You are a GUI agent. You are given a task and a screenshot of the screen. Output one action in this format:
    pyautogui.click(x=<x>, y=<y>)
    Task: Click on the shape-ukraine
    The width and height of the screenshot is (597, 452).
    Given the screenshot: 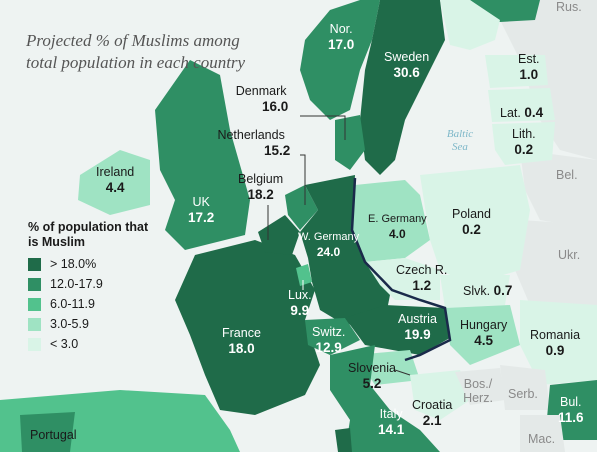 What is the action you would take?
    pyautogui.click(x=556, y=265)
    